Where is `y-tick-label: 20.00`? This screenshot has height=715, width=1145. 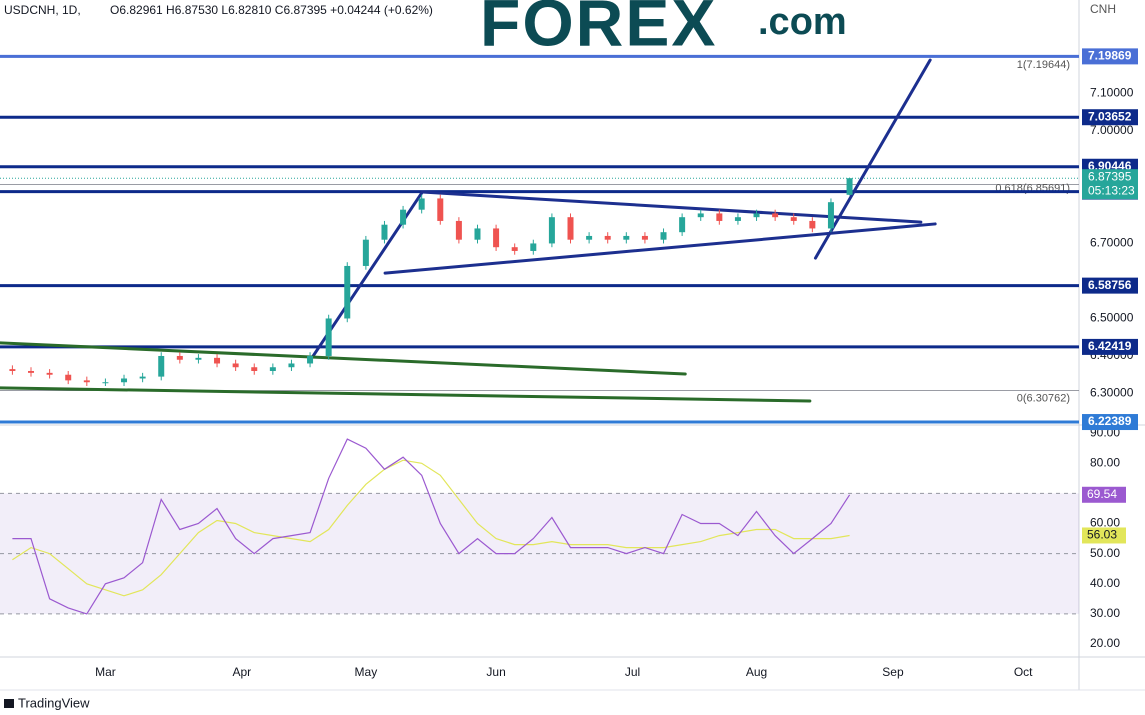
y-tick-label: 20.00 is located at coordinates (1105, 643).